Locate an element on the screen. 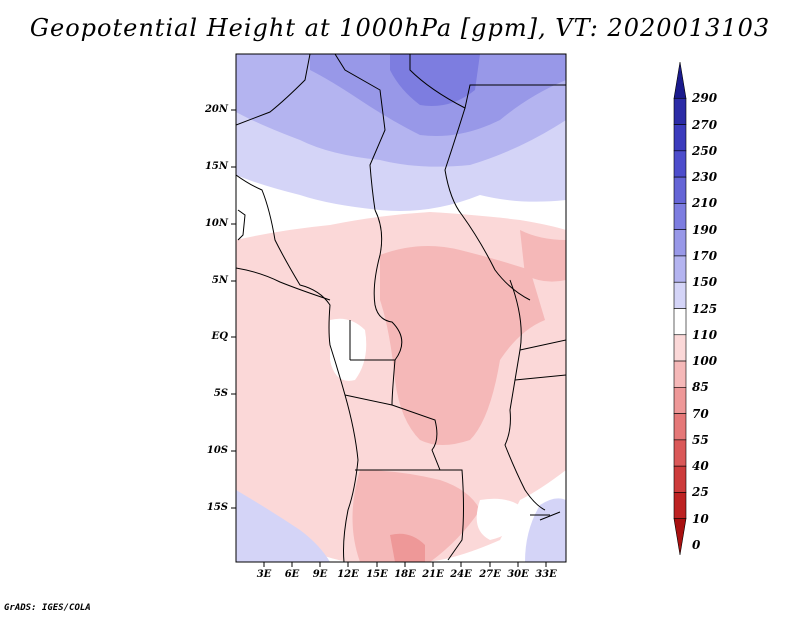  lon-label: 9E is located at coordinates (320, 574).